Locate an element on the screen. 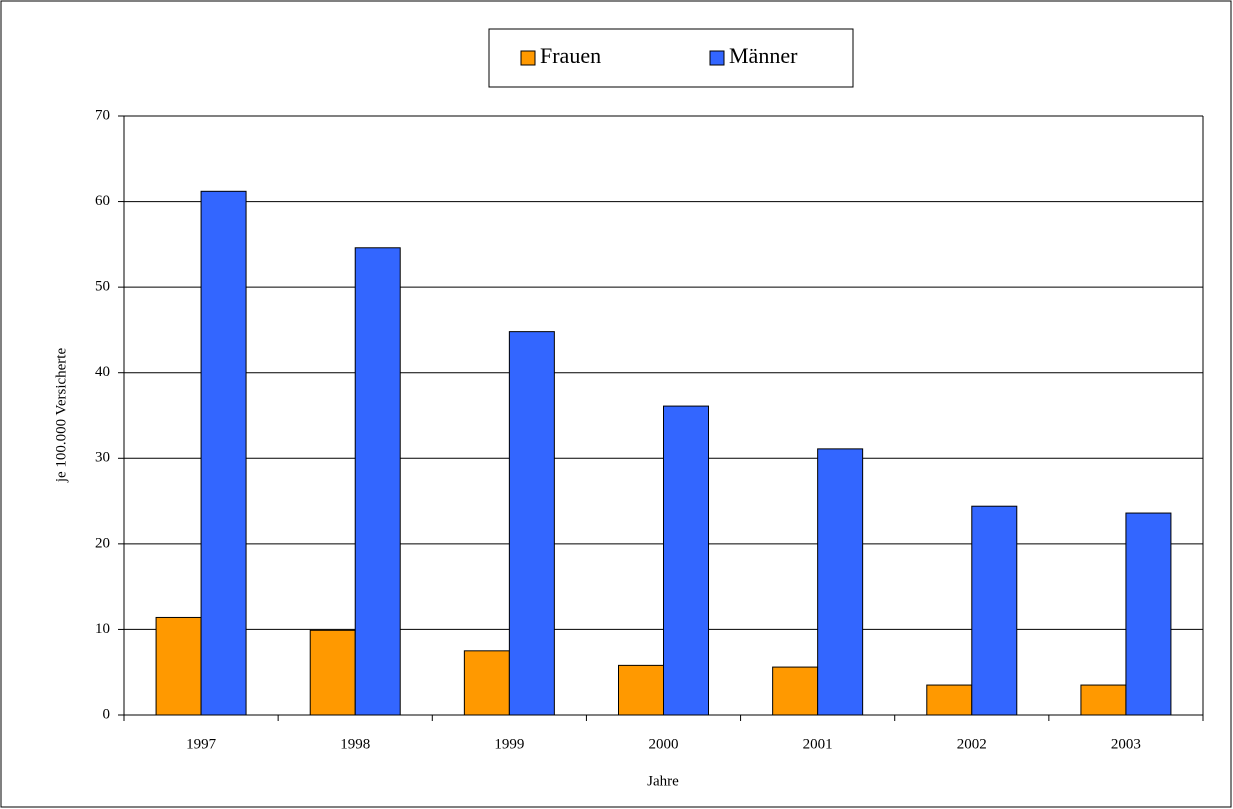  x-tick-label: 2003 is located at coordinates (1126, 744).